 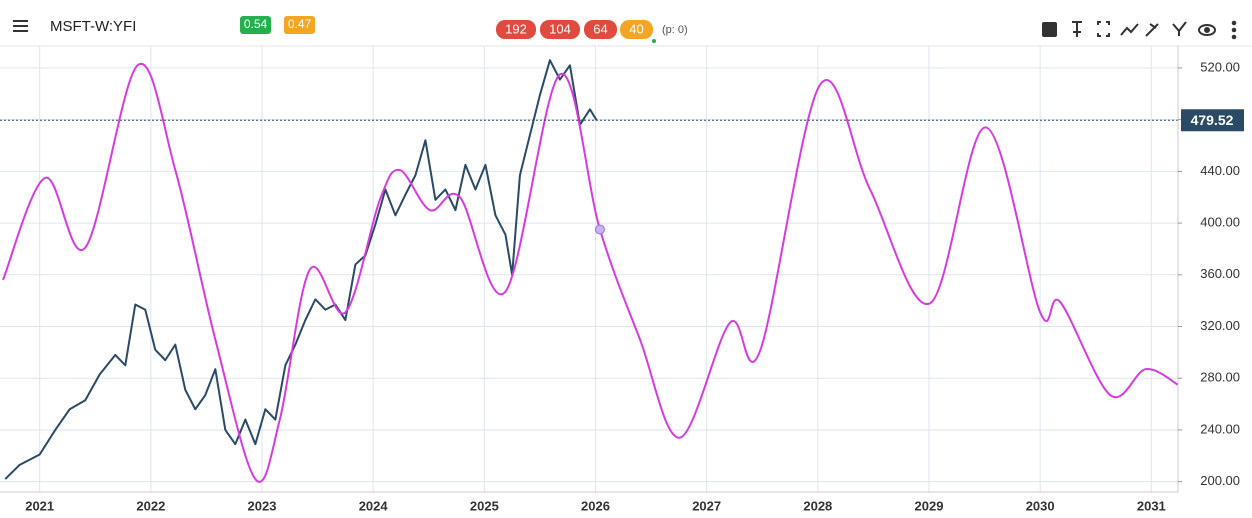 I want to click on badge-text: 192, so click(x=516, y=28).